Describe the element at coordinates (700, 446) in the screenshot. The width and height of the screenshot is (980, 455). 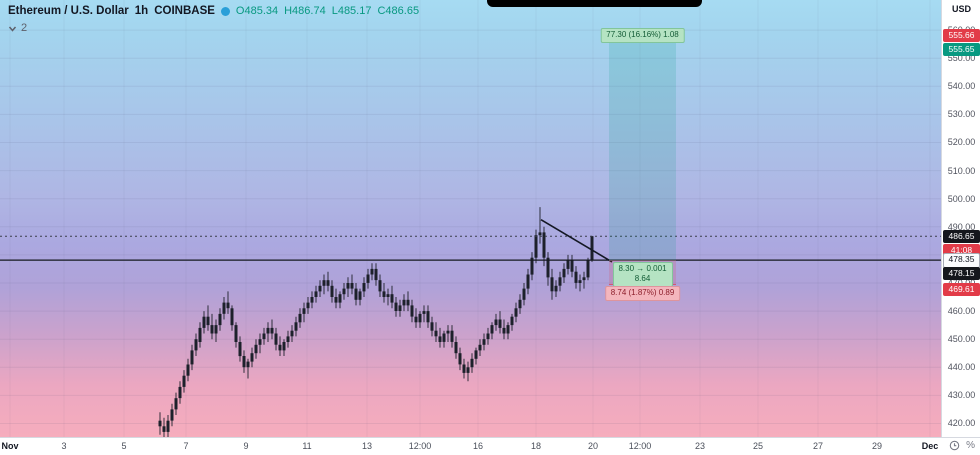
I see `time-axis-label: 23` at that location.